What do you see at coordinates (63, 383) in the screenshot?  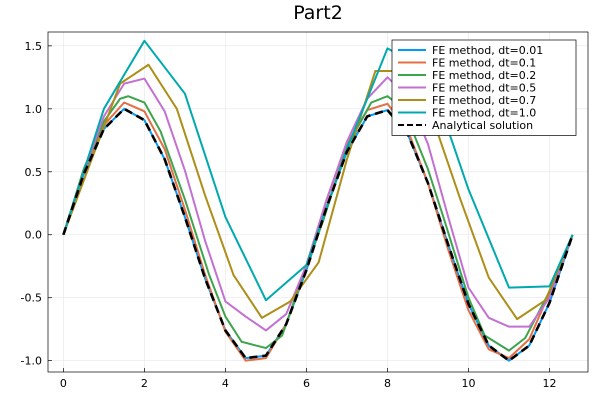 I see `x-tick-label: 0` at bounding box center [63, 383].